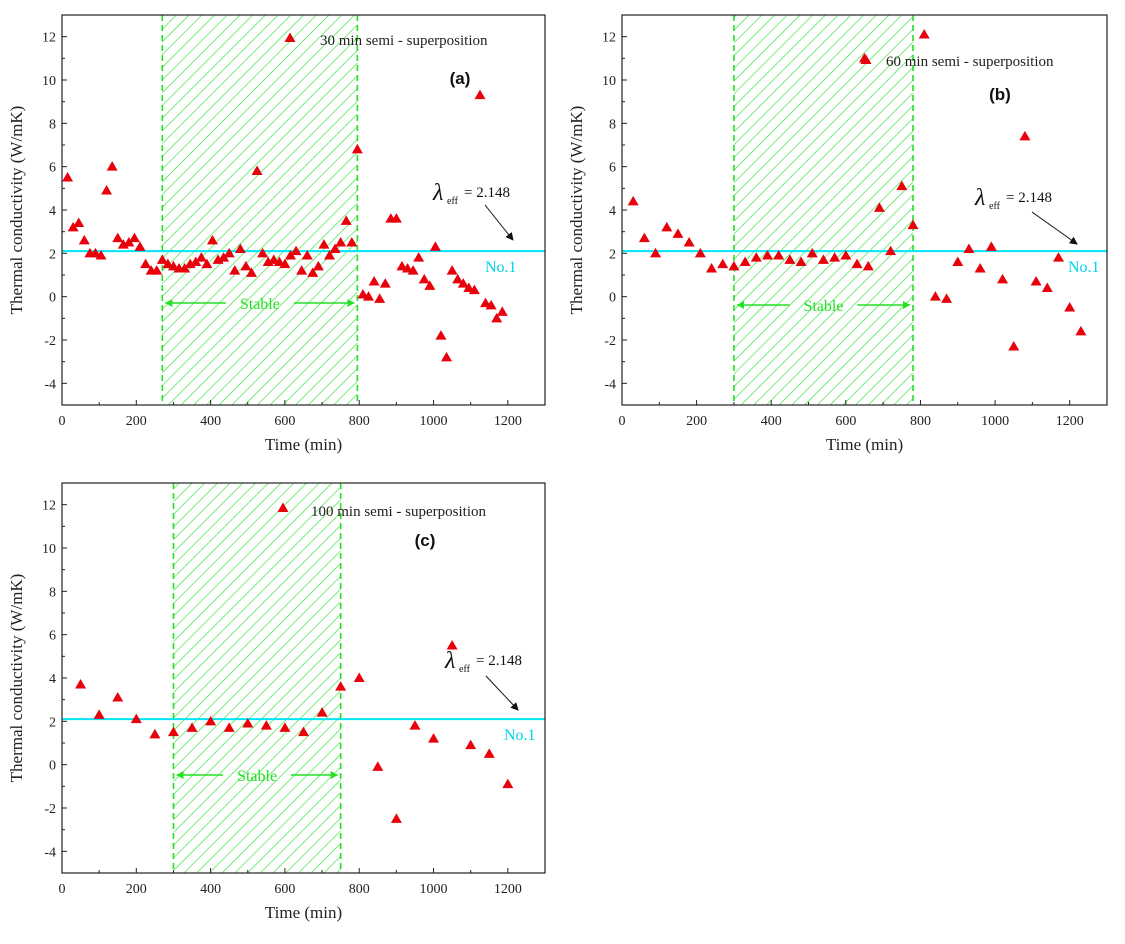 This screenshot has height=944, width=1125. Describe the element at coordinates (906, 305) in the screenshot. I see `stable-arrowhead-right` at that location.